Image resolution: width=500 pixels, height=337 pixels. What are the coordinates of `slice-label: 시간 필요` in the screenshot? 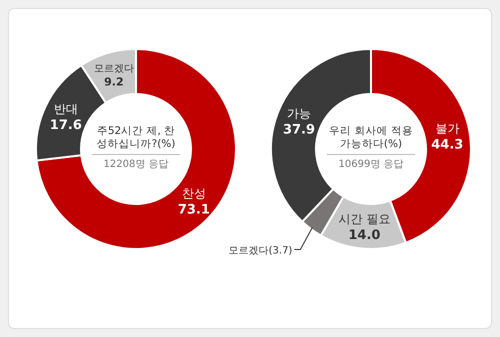 It's located at (364, 219).